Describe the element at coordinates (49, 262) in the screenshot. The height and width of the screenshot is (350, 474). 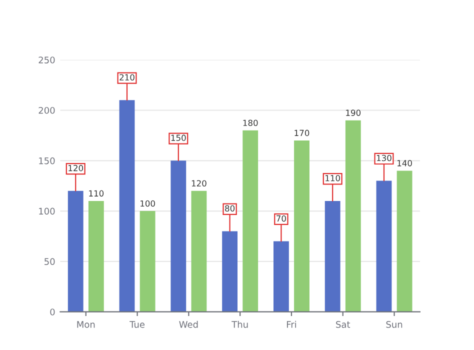
I see `y-tick-label: 50` at that location.